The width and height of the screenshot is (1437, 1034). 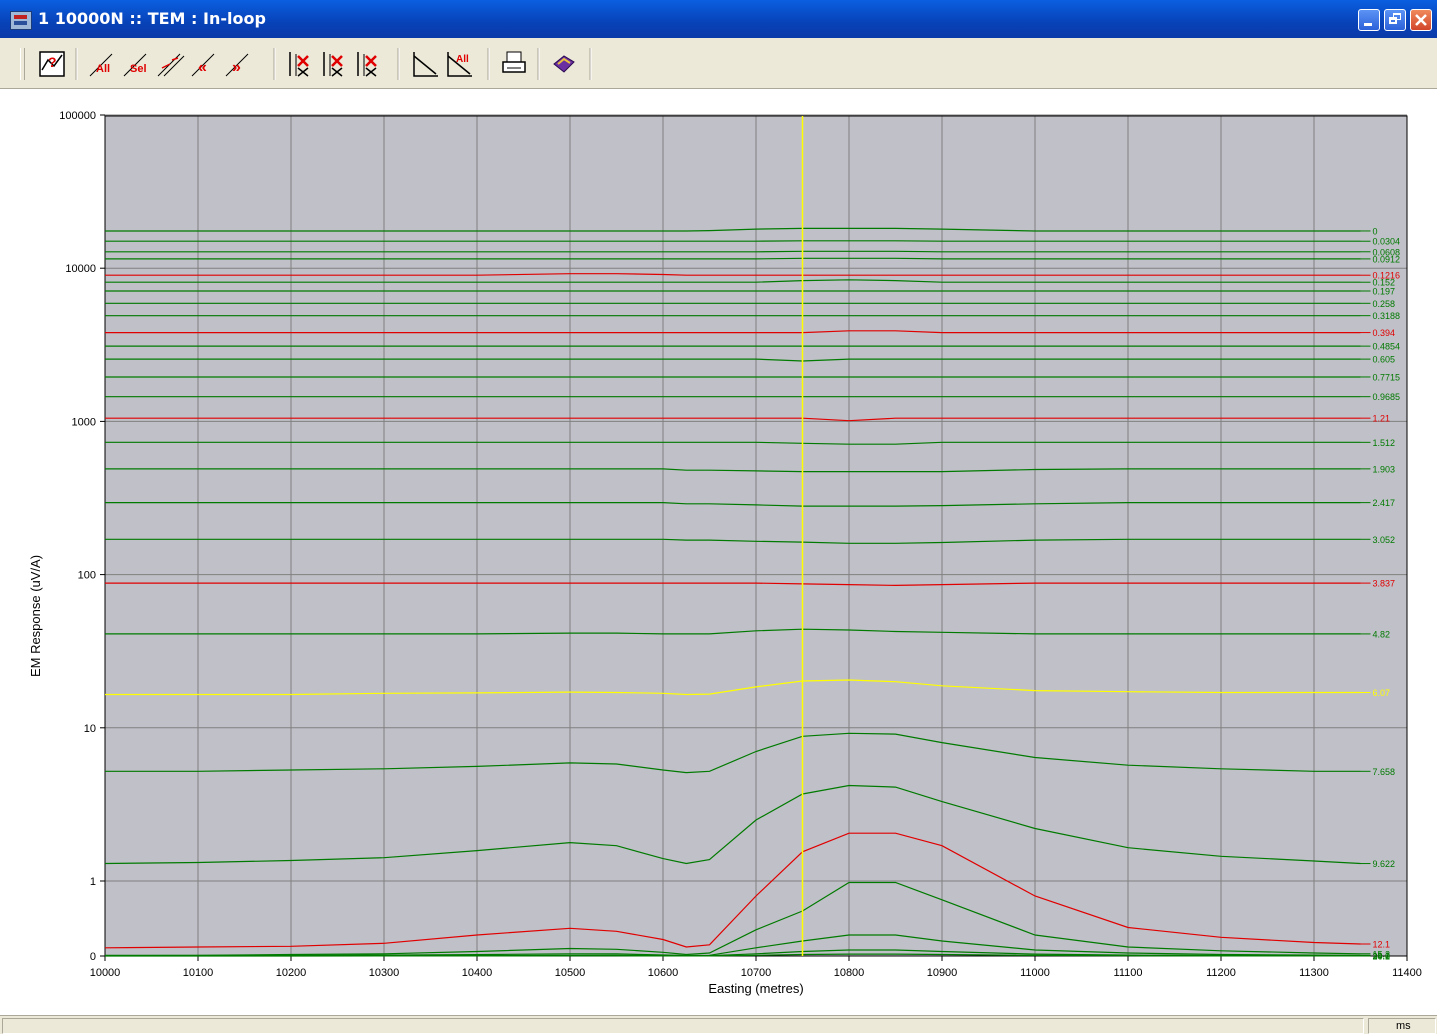 I want to click on channels-b-icon, so click(x=333, y=64).